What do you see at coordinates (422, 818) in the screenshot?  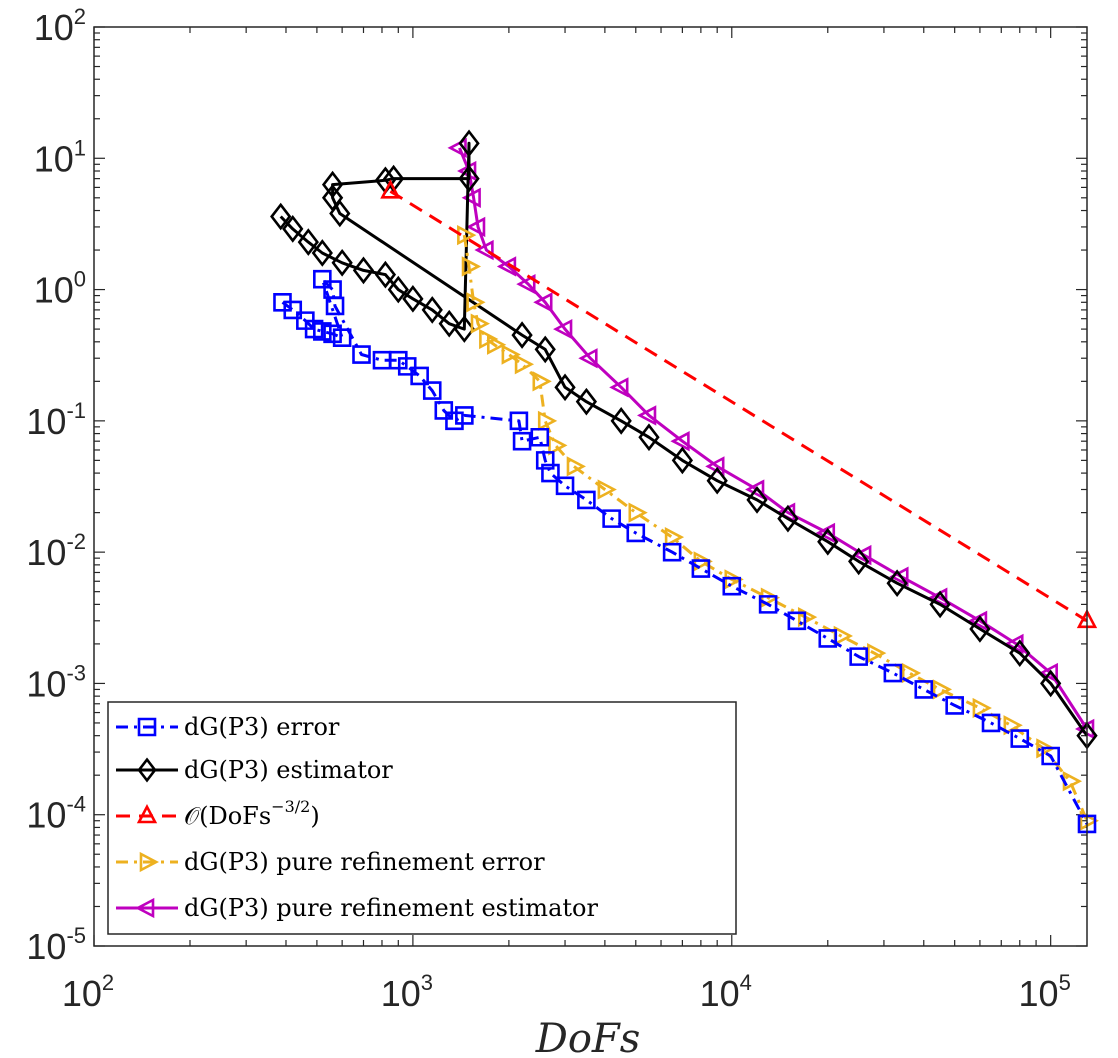 I see `legend-box` at bounding box center [422, 818].